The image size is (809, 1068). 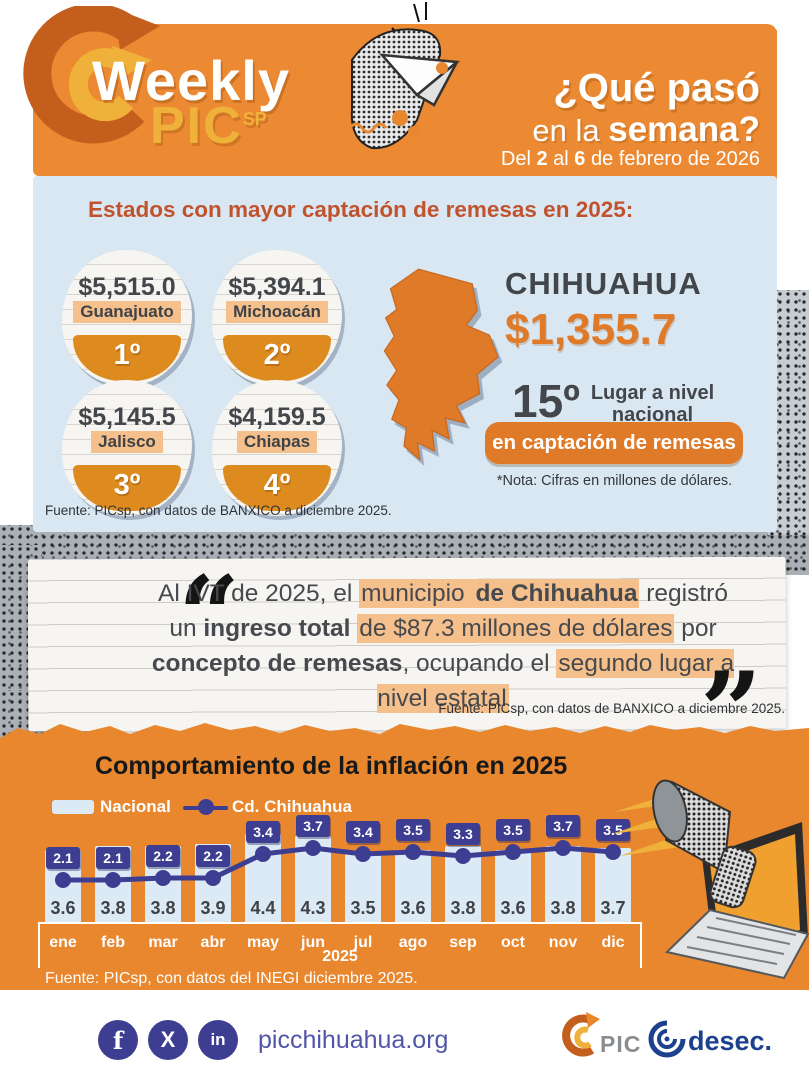 What do you see at coordinates (113, 942) in the screenshot?
I see `month-label-feb: feb` at bounding box center [113, 942].